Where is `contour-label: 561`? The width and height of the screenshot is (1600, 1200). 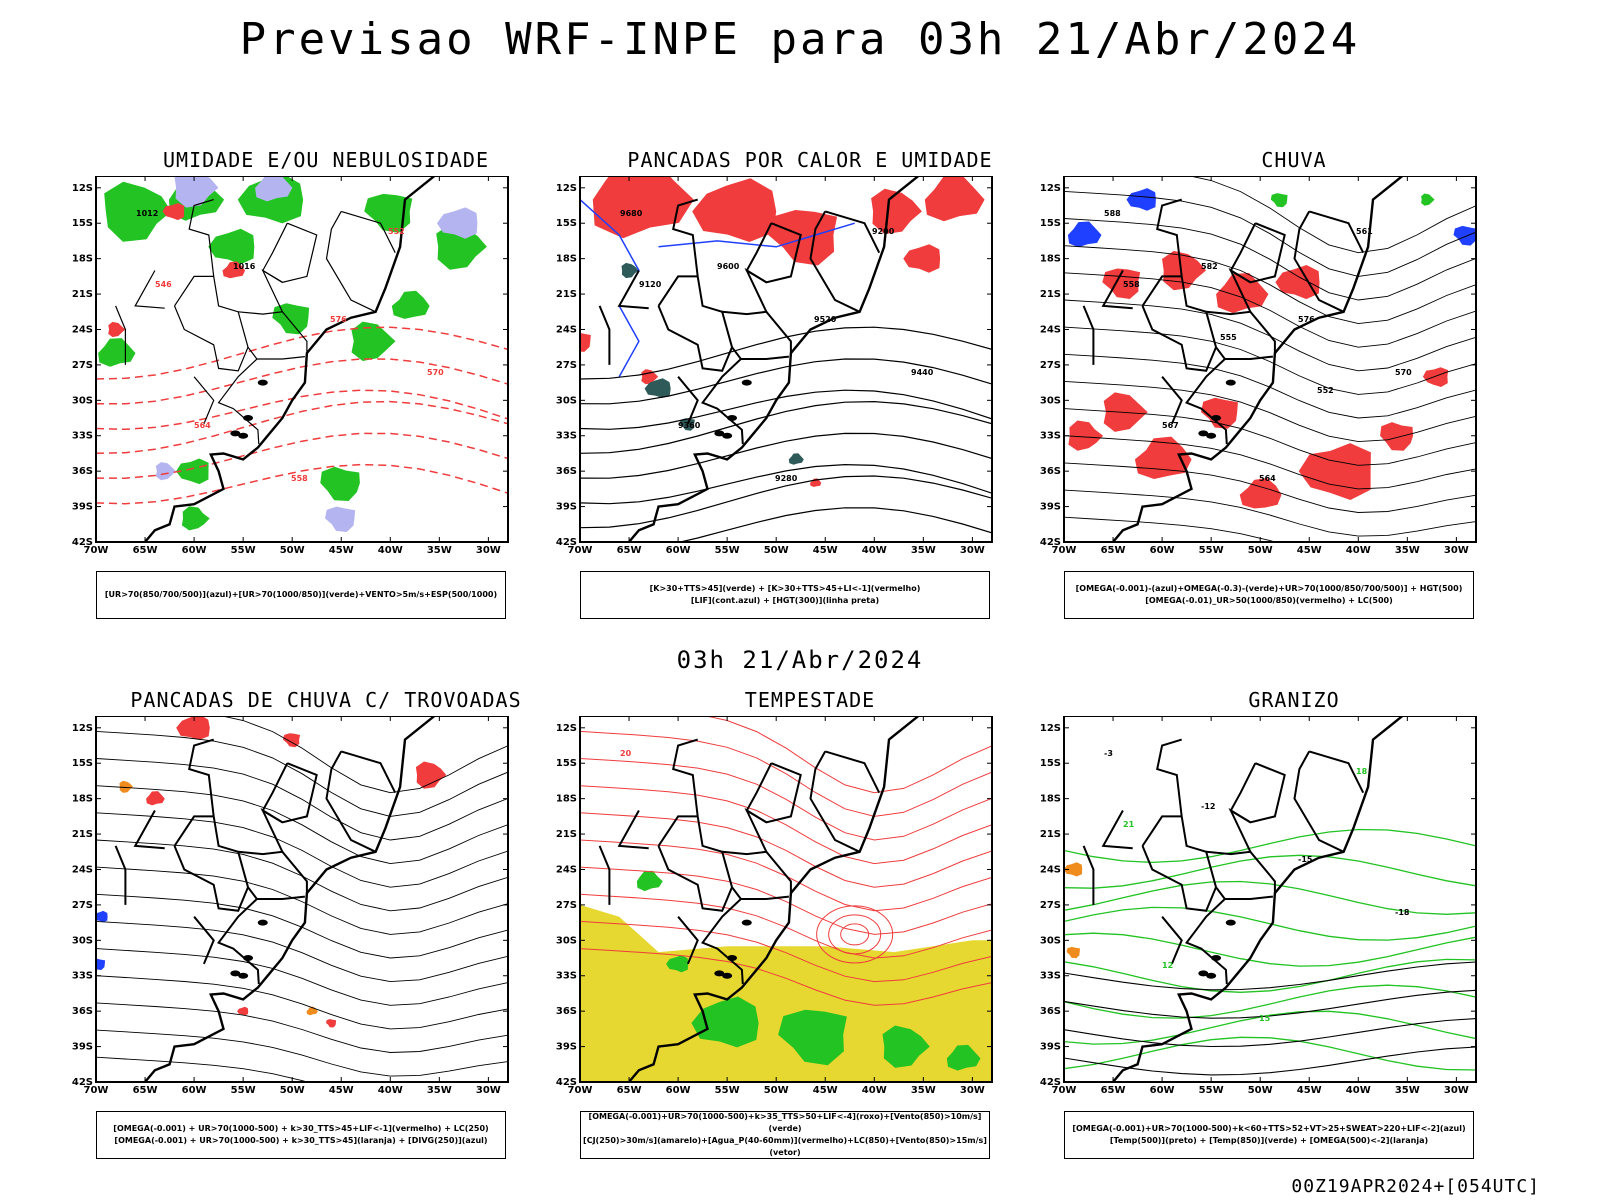 contour-label: 561 is located at coordinates (1364, 231).